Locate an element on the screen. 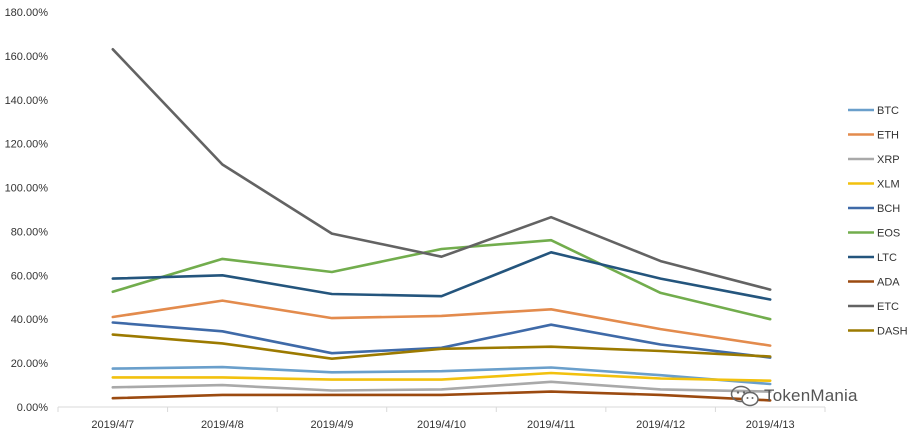 This screenshot has width=917, height=434. x-tick-label: 2019/4/13 is located at coordinates (770, 425).